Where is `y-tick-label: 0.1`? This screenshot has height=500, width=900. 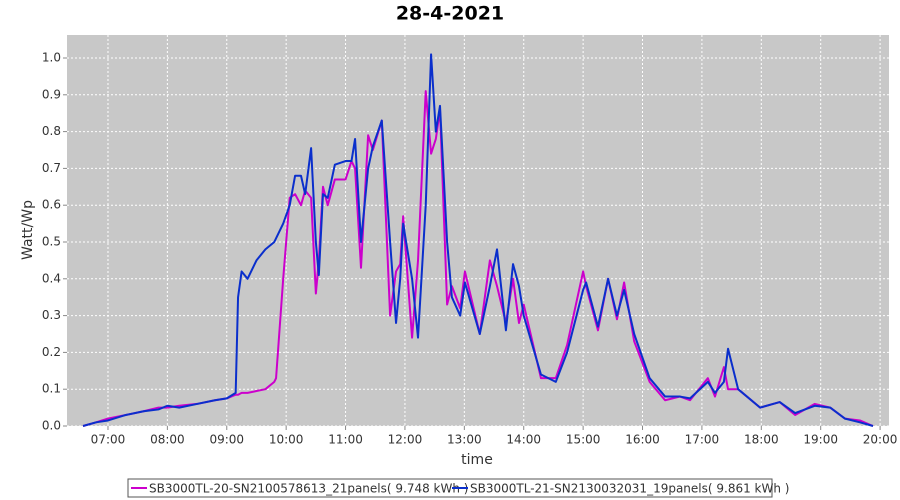 y-tick-label: 0.1 is located at coordinates (51, 389).